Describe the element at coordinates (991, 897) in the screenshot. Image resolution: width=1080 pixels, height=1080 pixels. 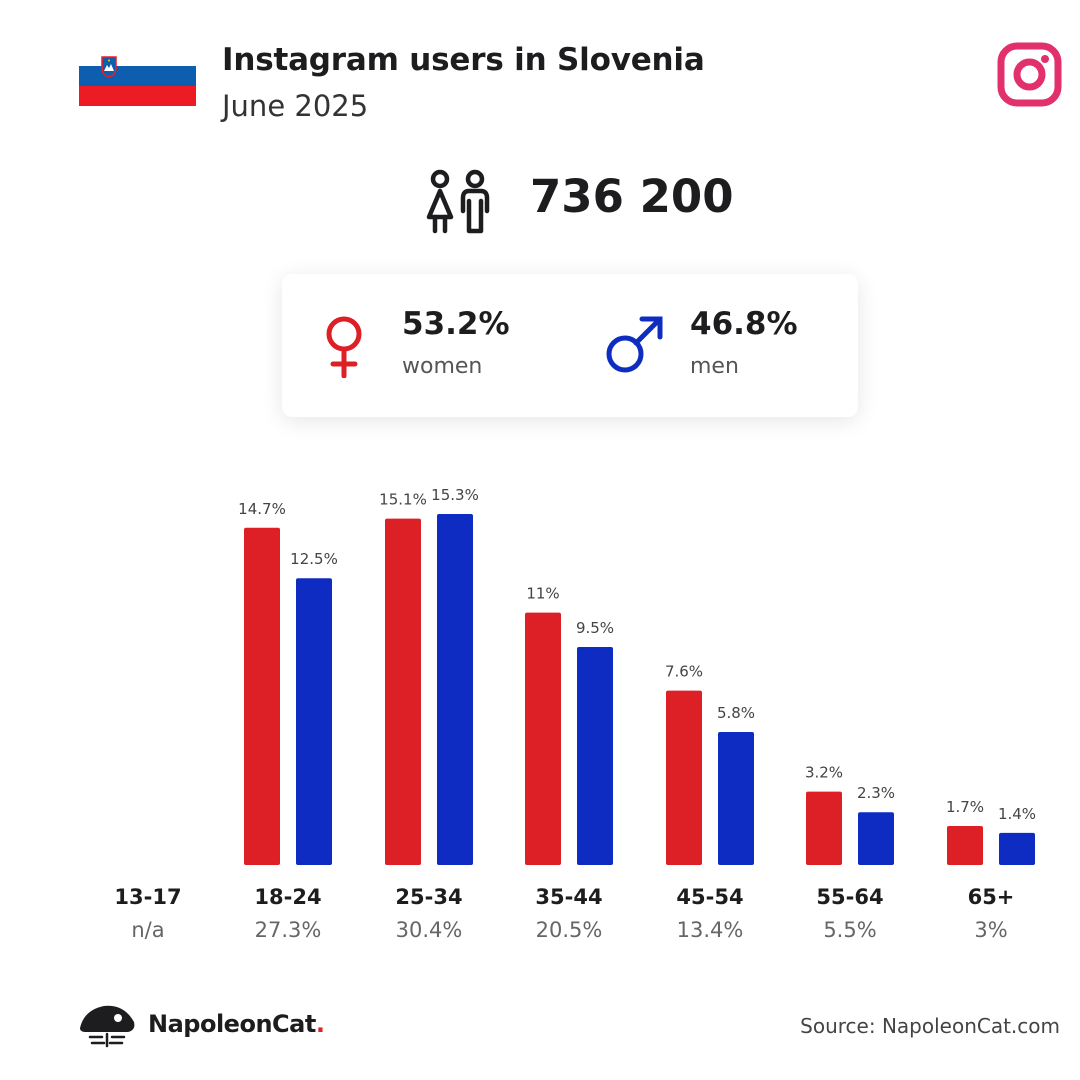
I see `age-group-label: 65+` at that location.